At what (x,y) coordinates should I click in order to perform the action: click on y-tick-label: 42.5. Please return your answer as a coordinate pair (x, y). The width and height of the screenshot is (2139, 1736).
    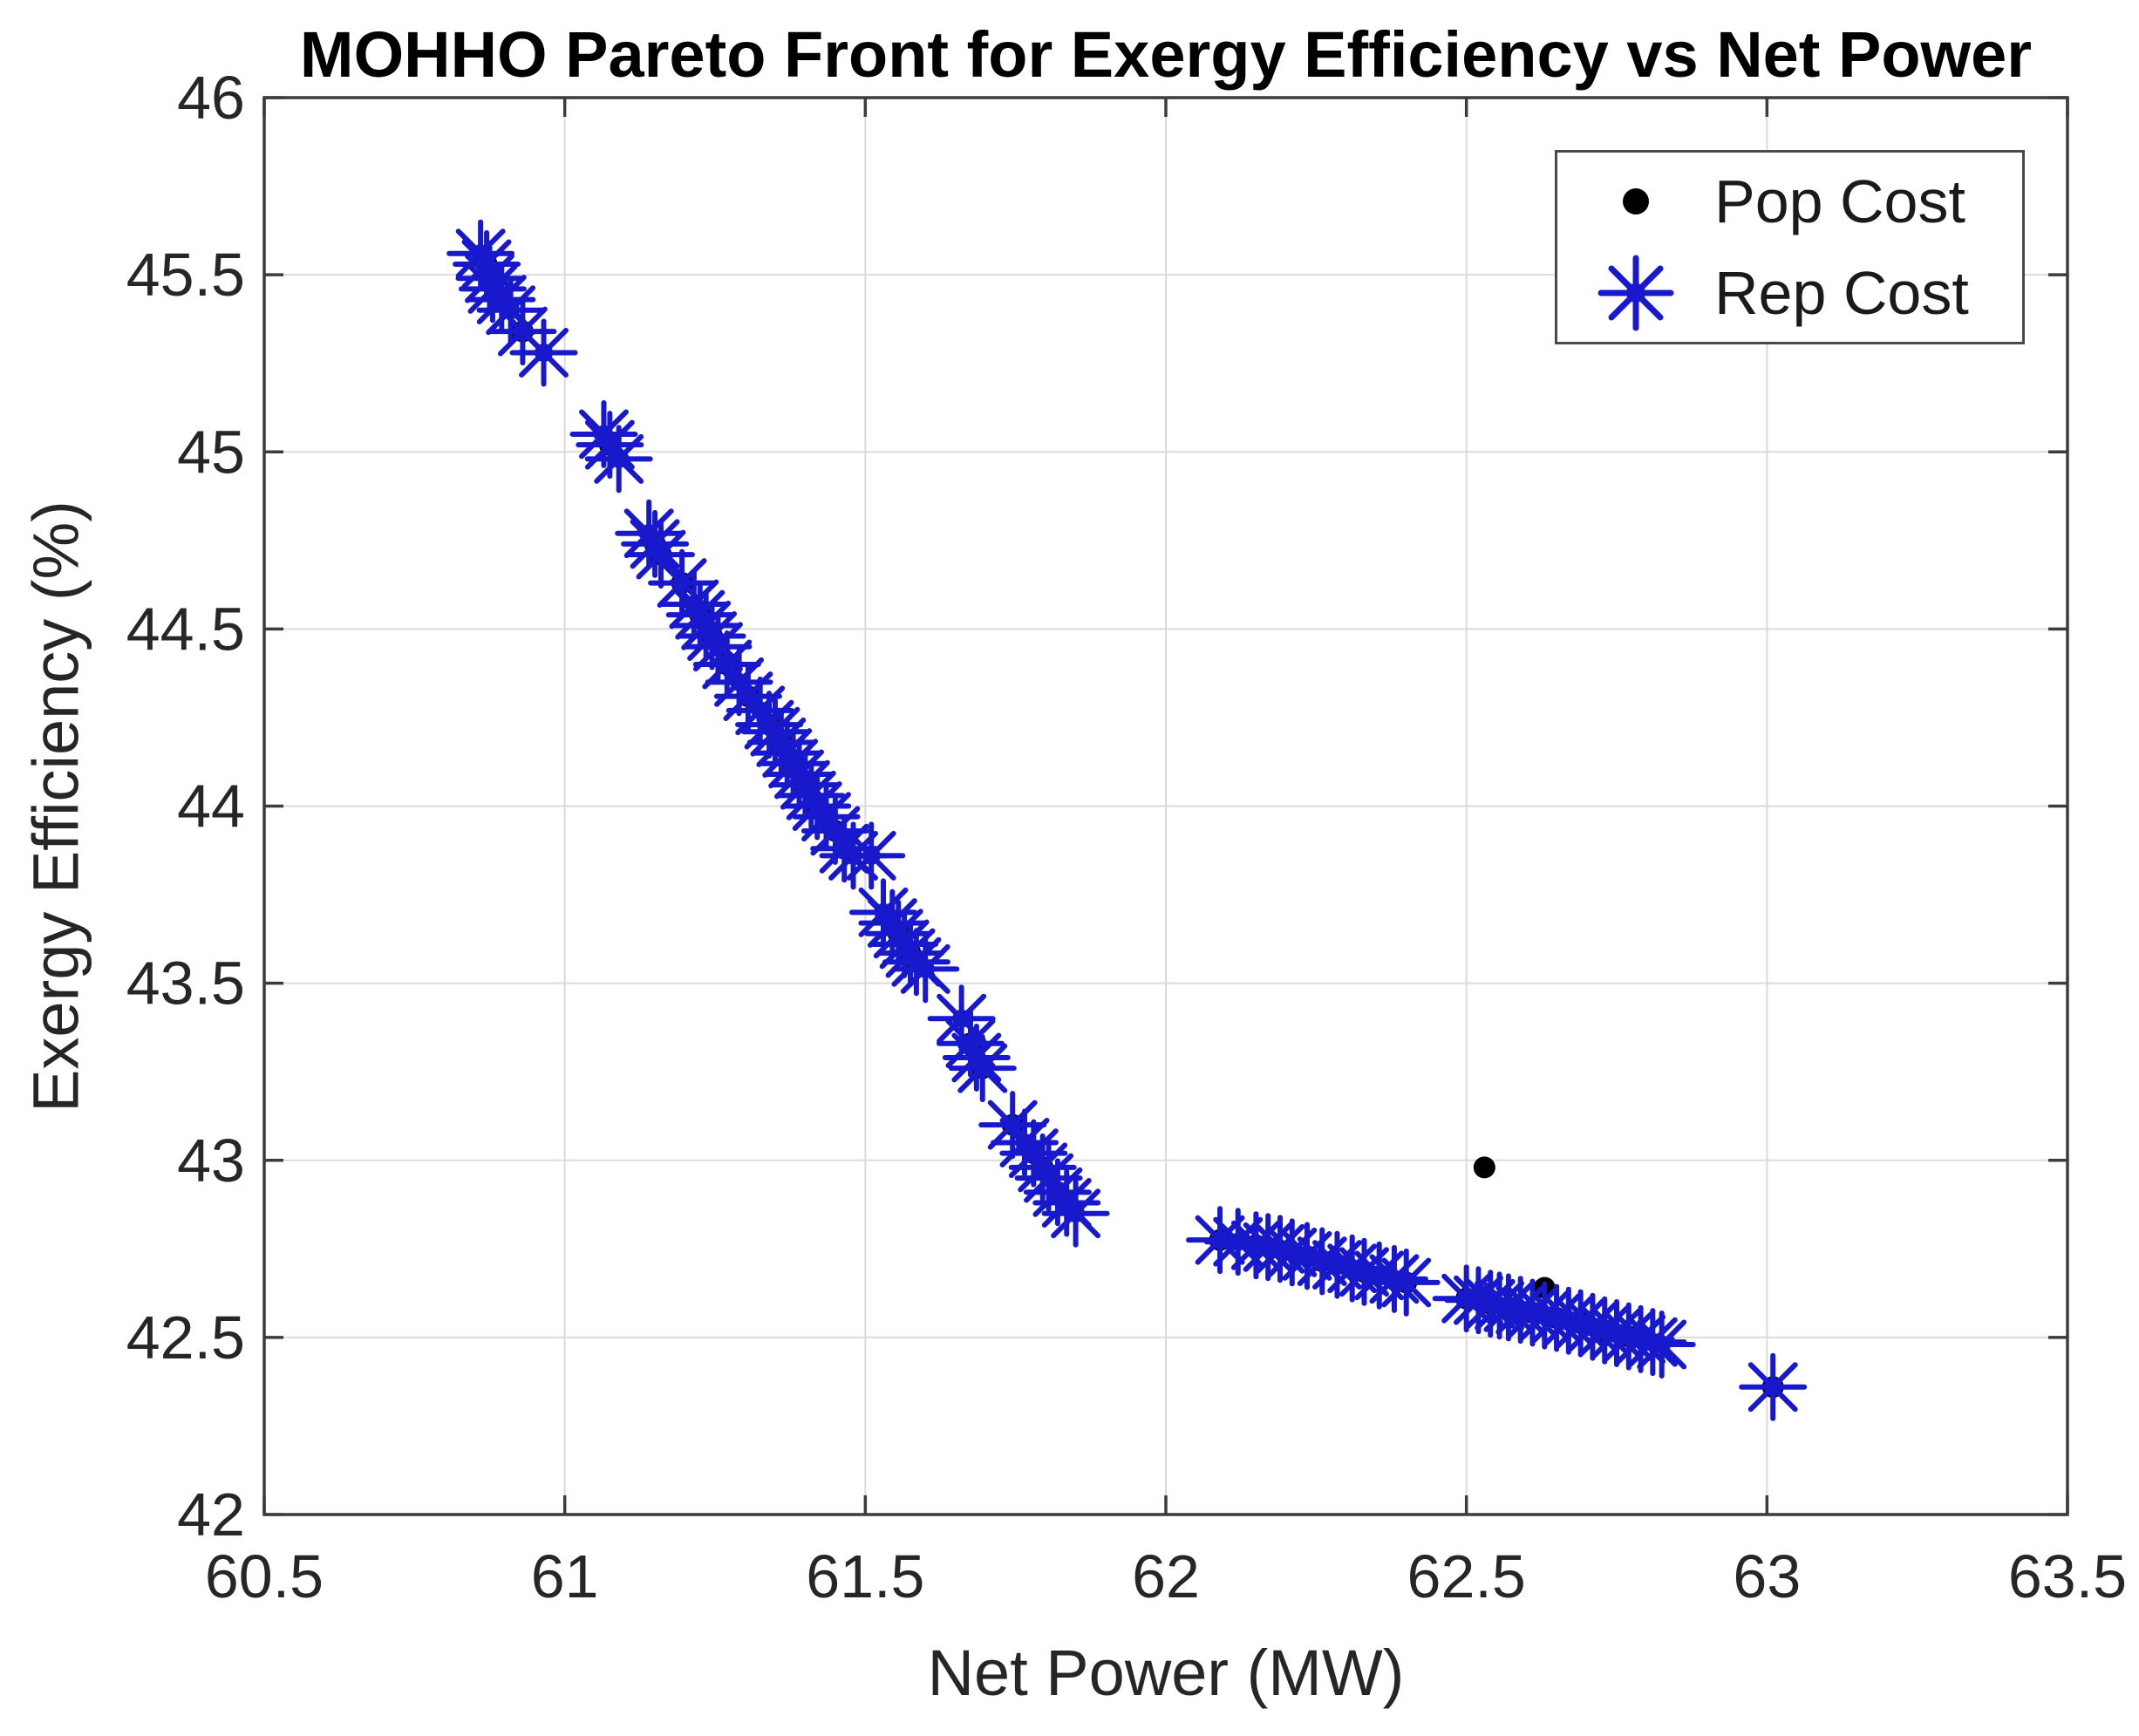
    Looking at the image, I should click on (185, 1338).